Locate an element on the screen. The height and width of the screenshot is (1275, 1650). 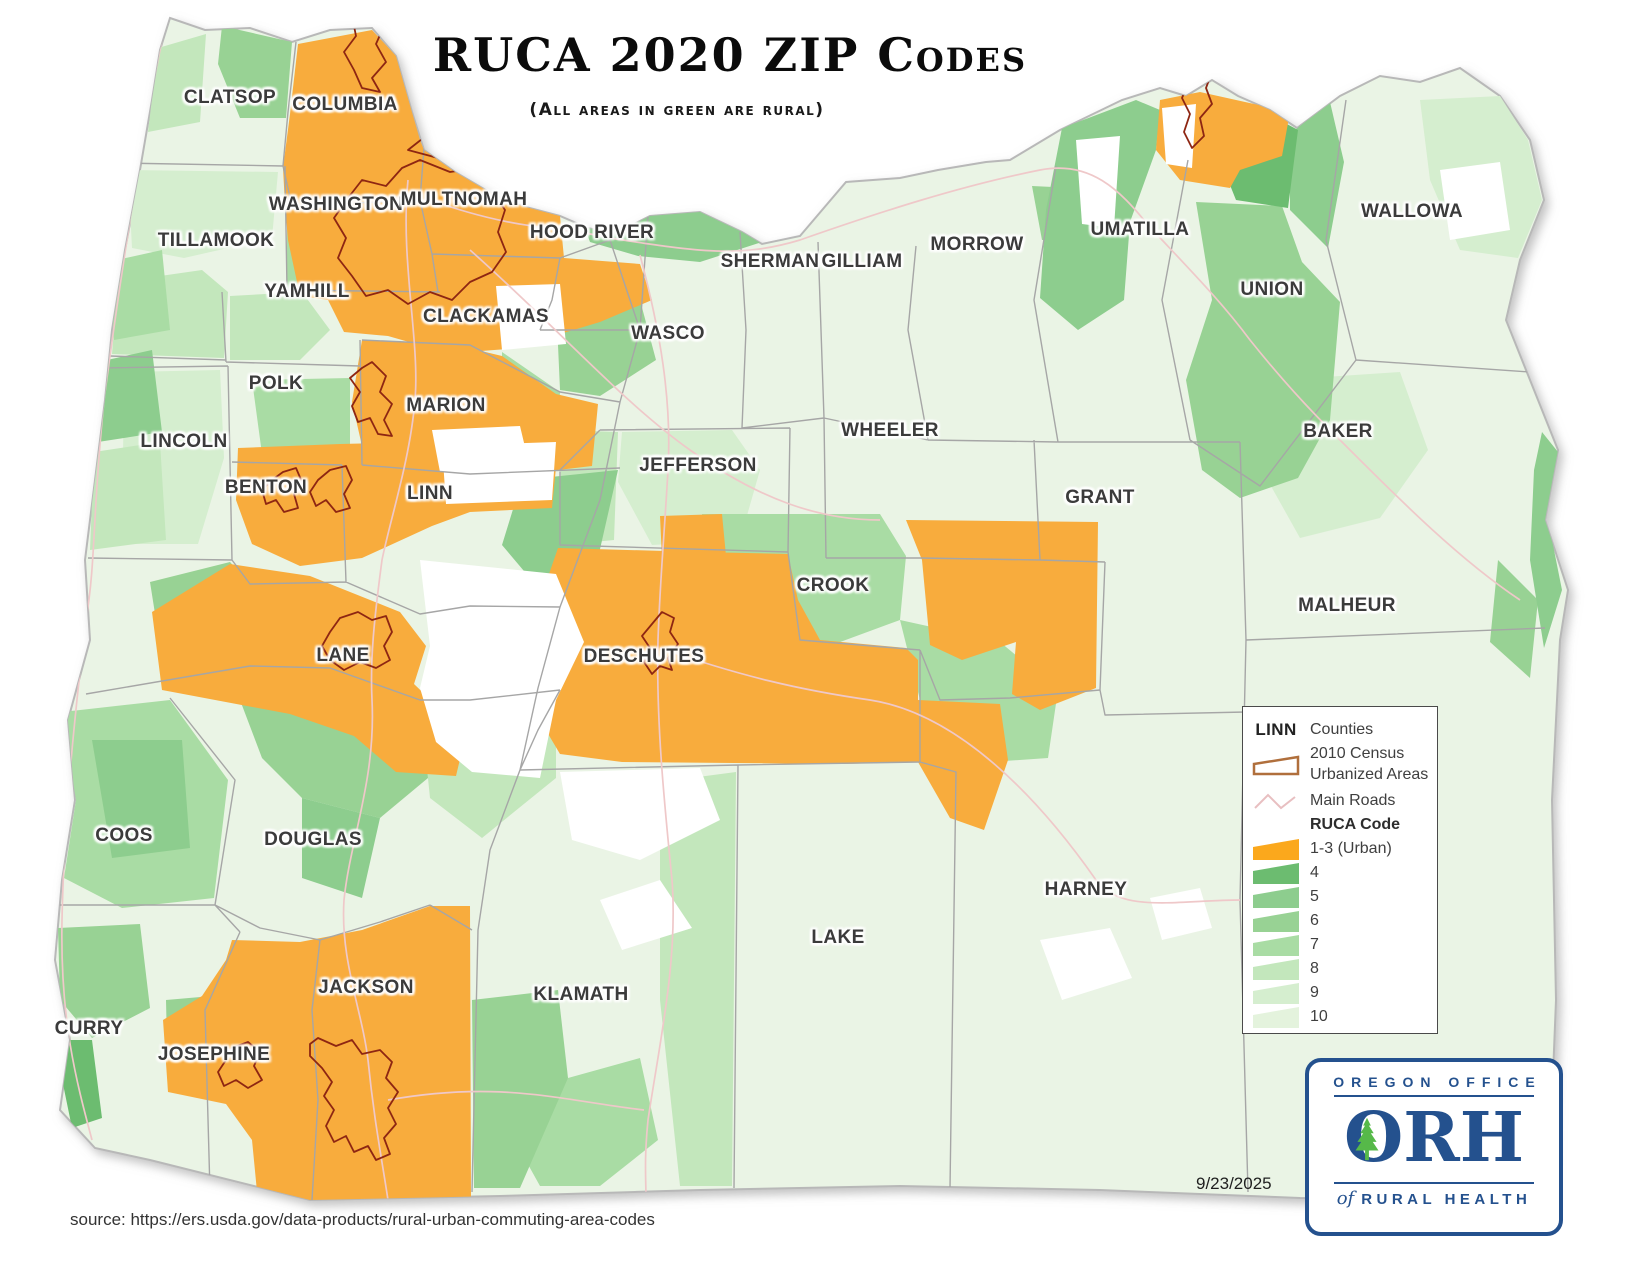
ruca-10-swatch-icon is located at coordinates (1276, 1017).